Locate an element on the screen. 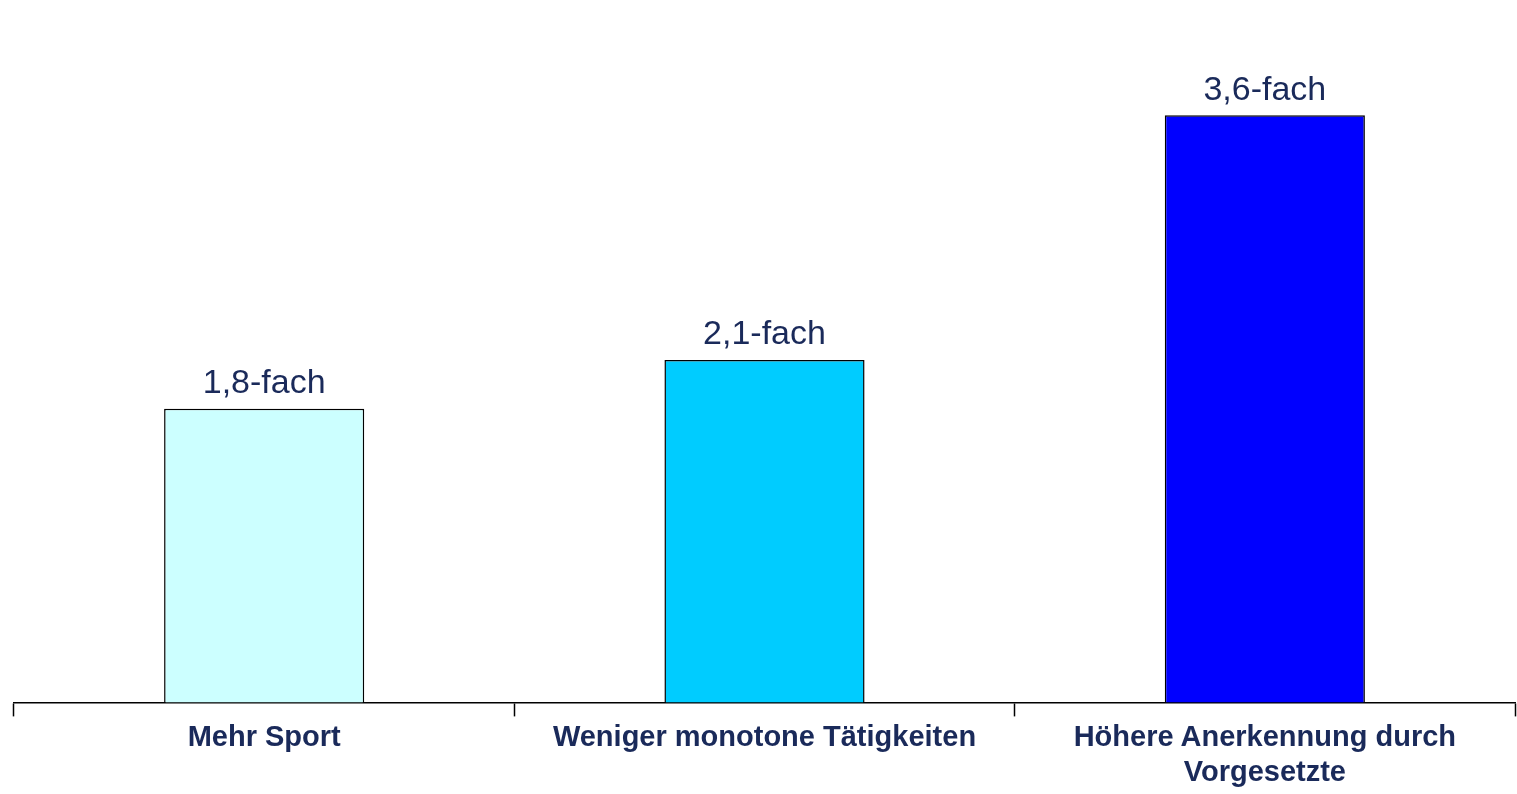  data-label: 1,8-fach is located at coordinates (264, 381).